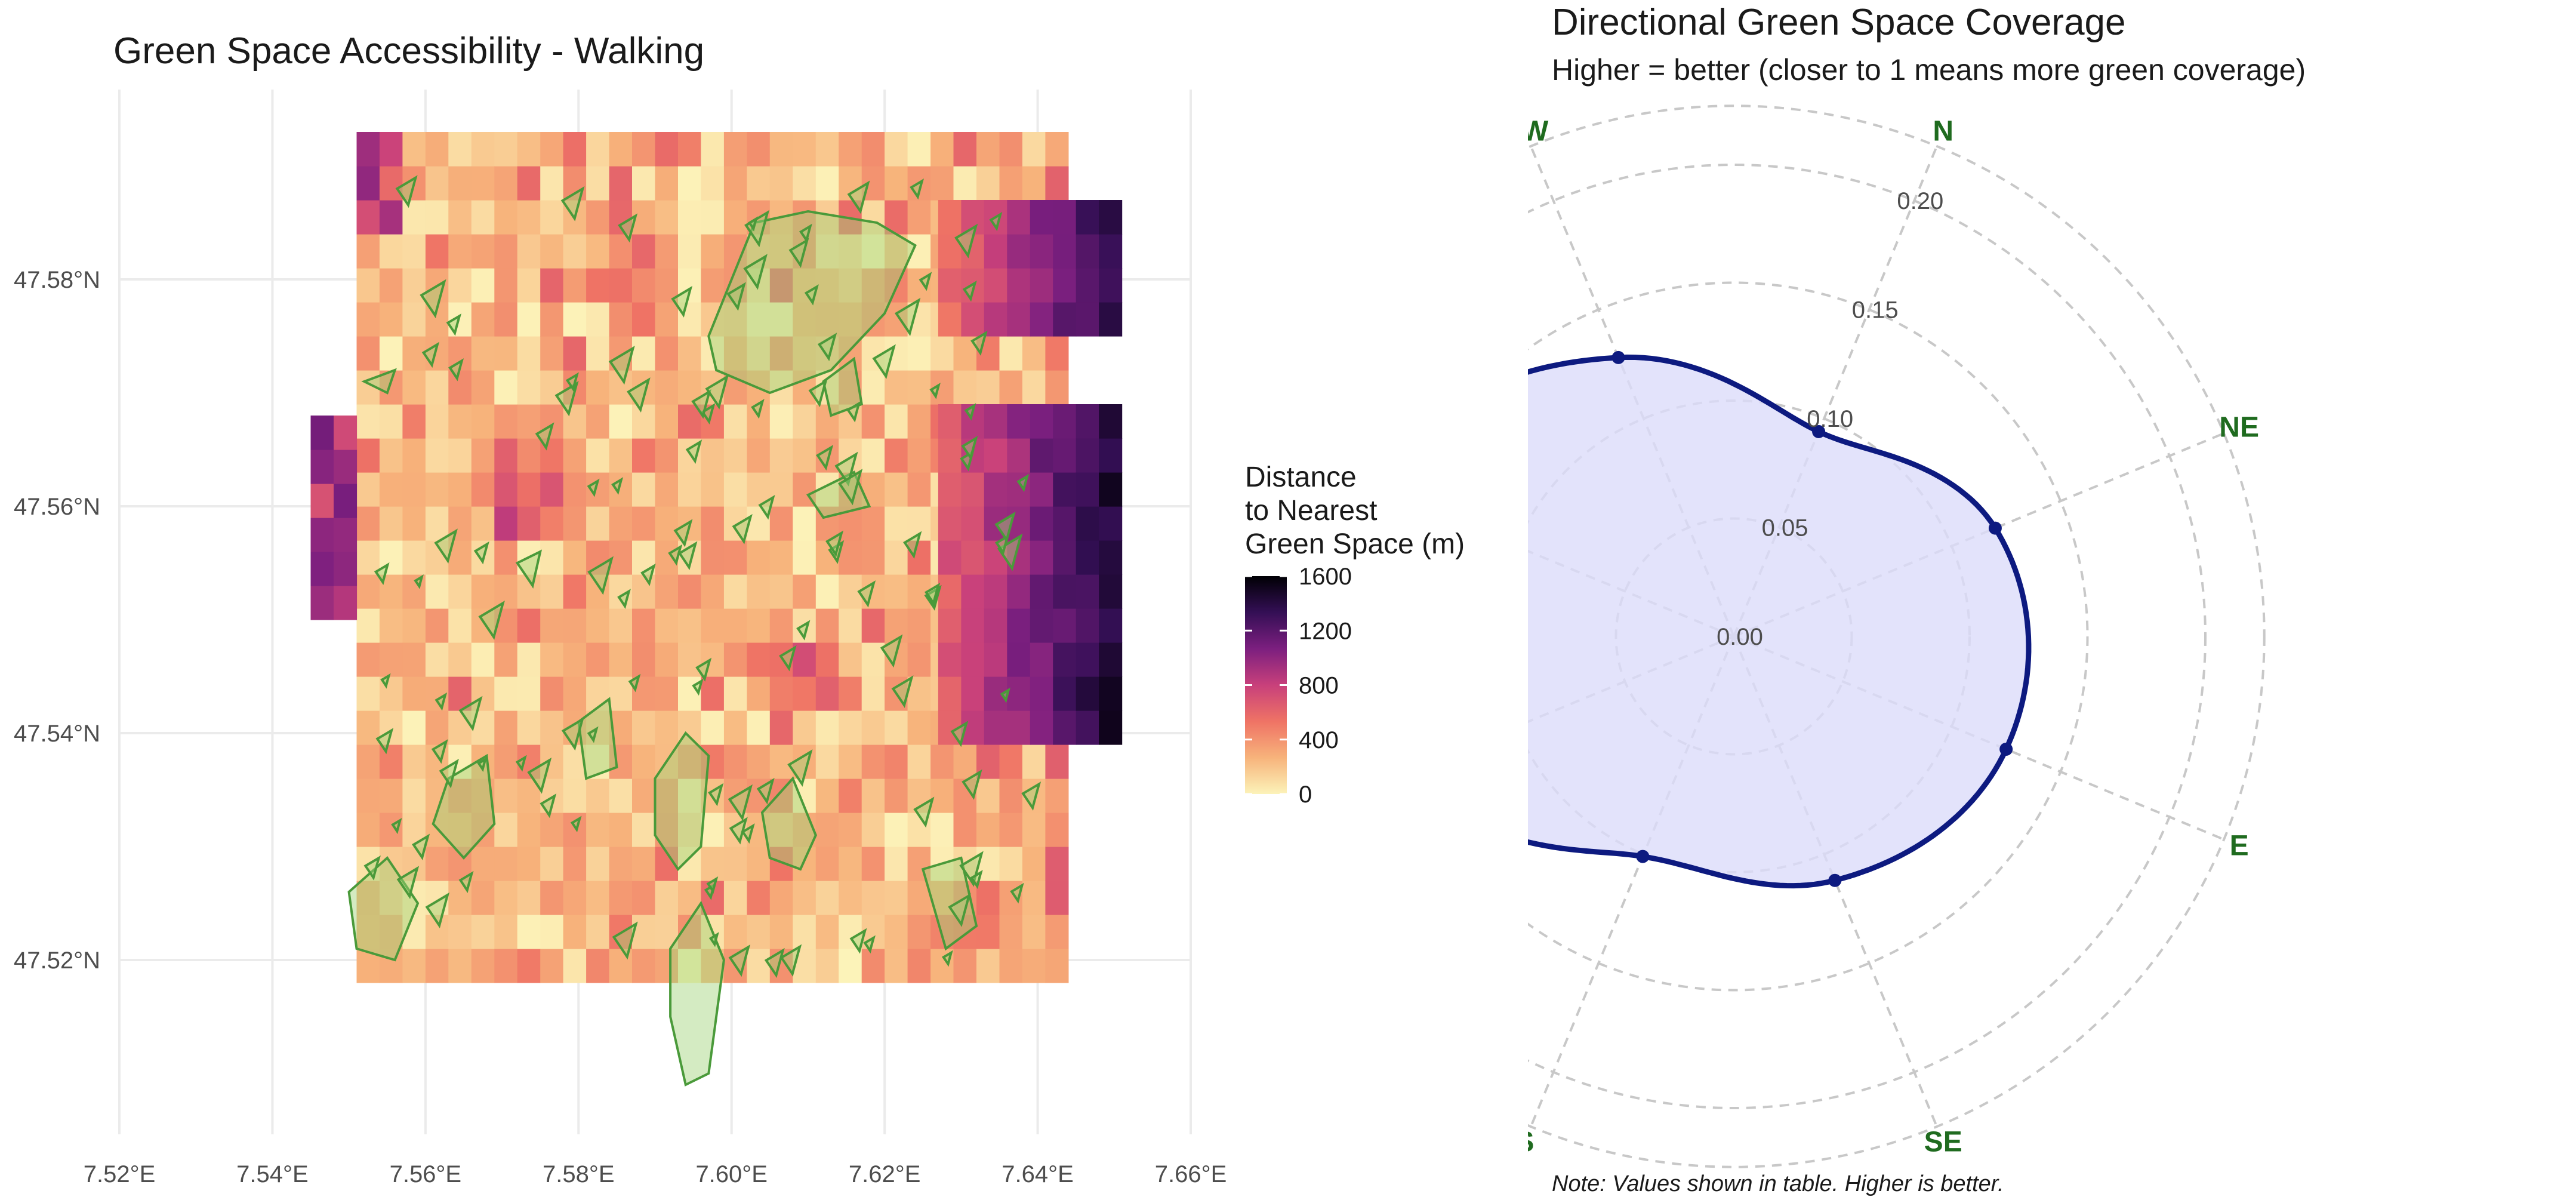 The width and height of the screenshot is (2576, 1197). Describe the element at coordinates (1830, 419) in the screenshot. I see `polar-r-ticks: 0.00 0.05 0.10 0.15 0.20` at that location.